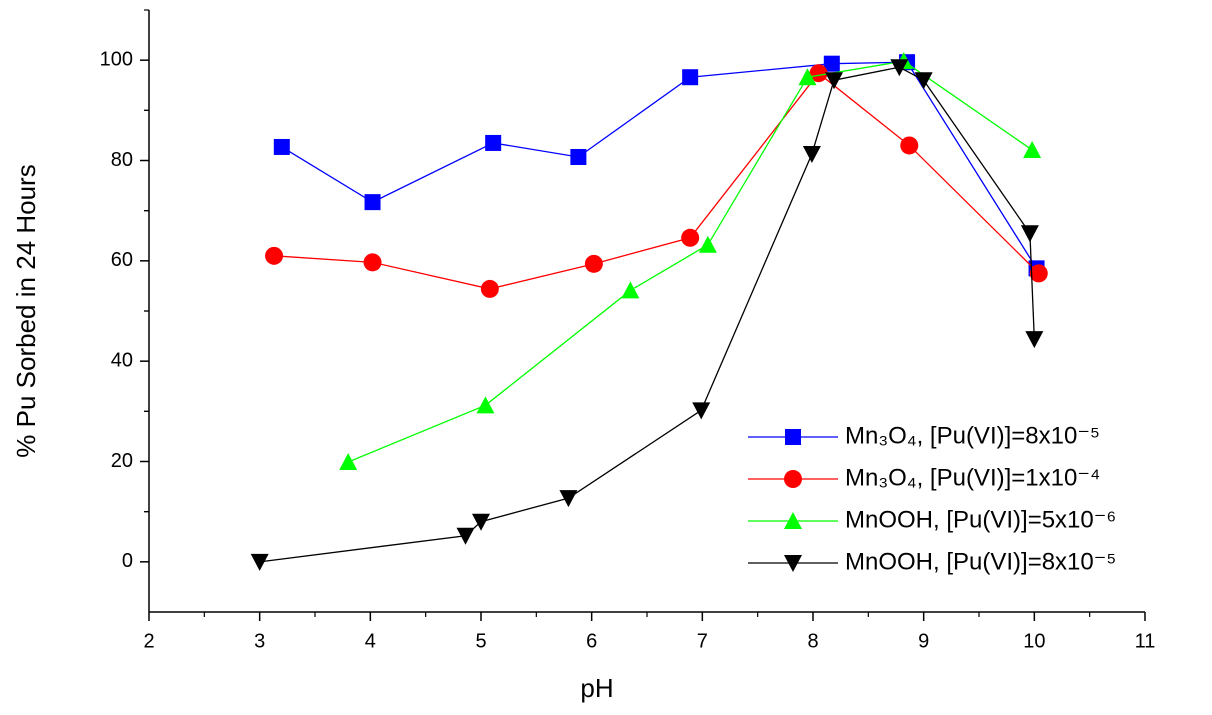 This screenshot has width=1212, height=715. What do you see at coordinates (480, 641) in the screenshot?
I see `x-tick-label: 5` at bounding box center [480, 641].